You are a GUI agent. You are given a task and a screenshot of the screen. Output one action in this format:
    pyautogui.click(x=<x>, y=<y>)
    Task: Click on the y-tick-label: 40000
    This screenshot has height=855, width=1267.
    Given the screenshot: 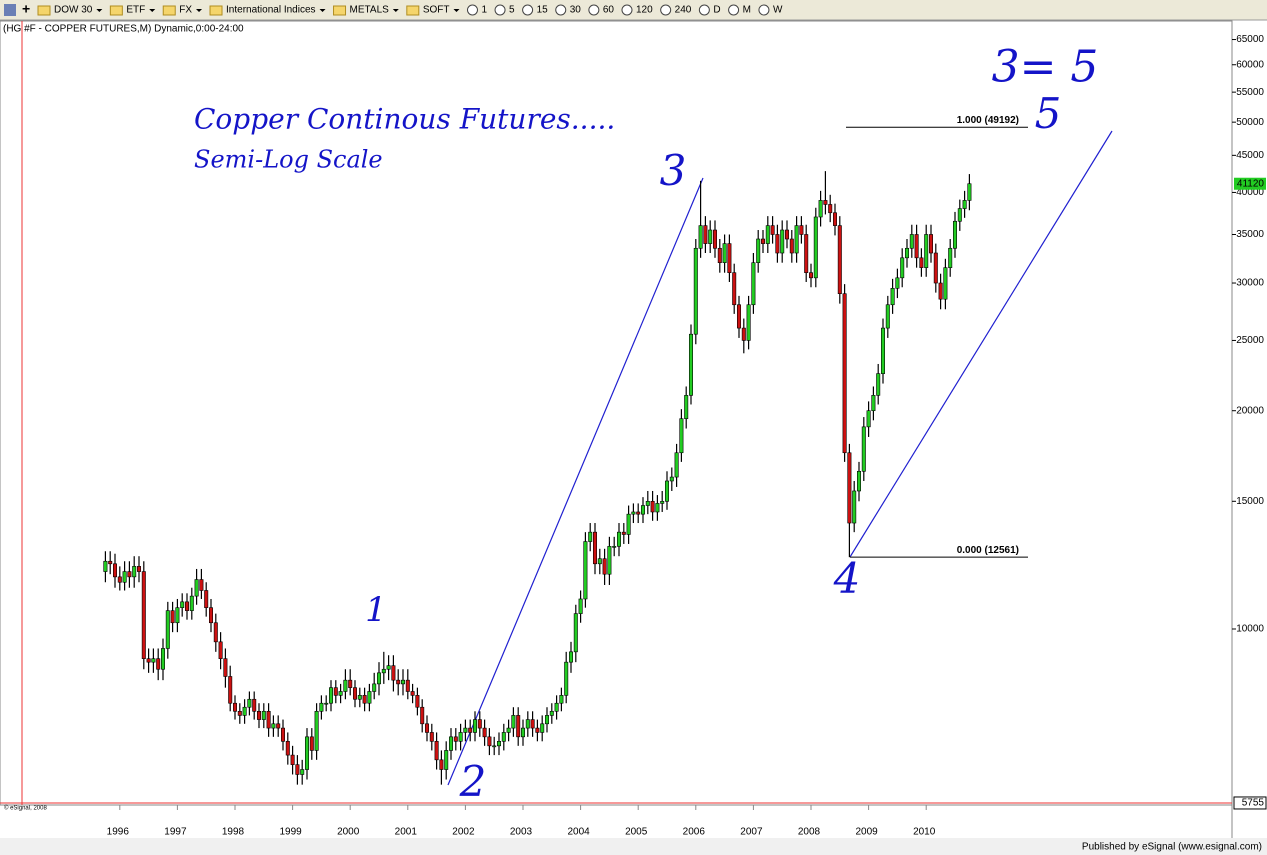 What is the action you would take?
    pyautogui.click(x=1250, y=192)
    